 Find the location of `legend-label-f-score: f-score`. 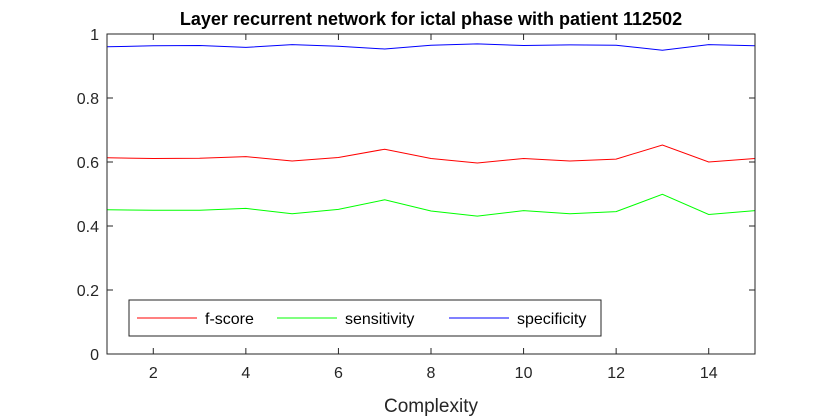

legend-label-f-score: f-score is located at coordinates (229, 319).